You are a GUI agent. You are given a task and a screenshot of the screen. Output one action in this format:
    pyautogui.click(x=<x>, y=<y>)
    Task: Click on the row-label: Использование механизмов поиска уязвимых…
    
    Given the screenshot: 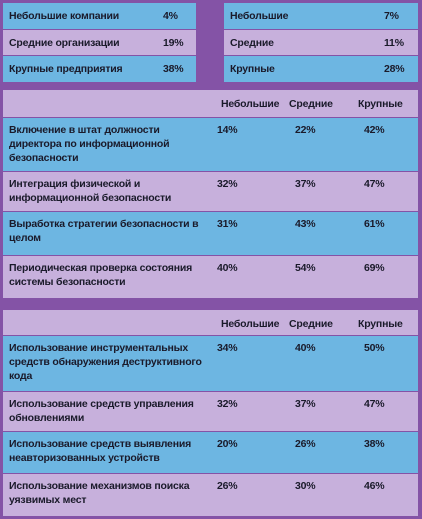 What is the action you would take?
    pyautogui.click(x=99, y=493)
    